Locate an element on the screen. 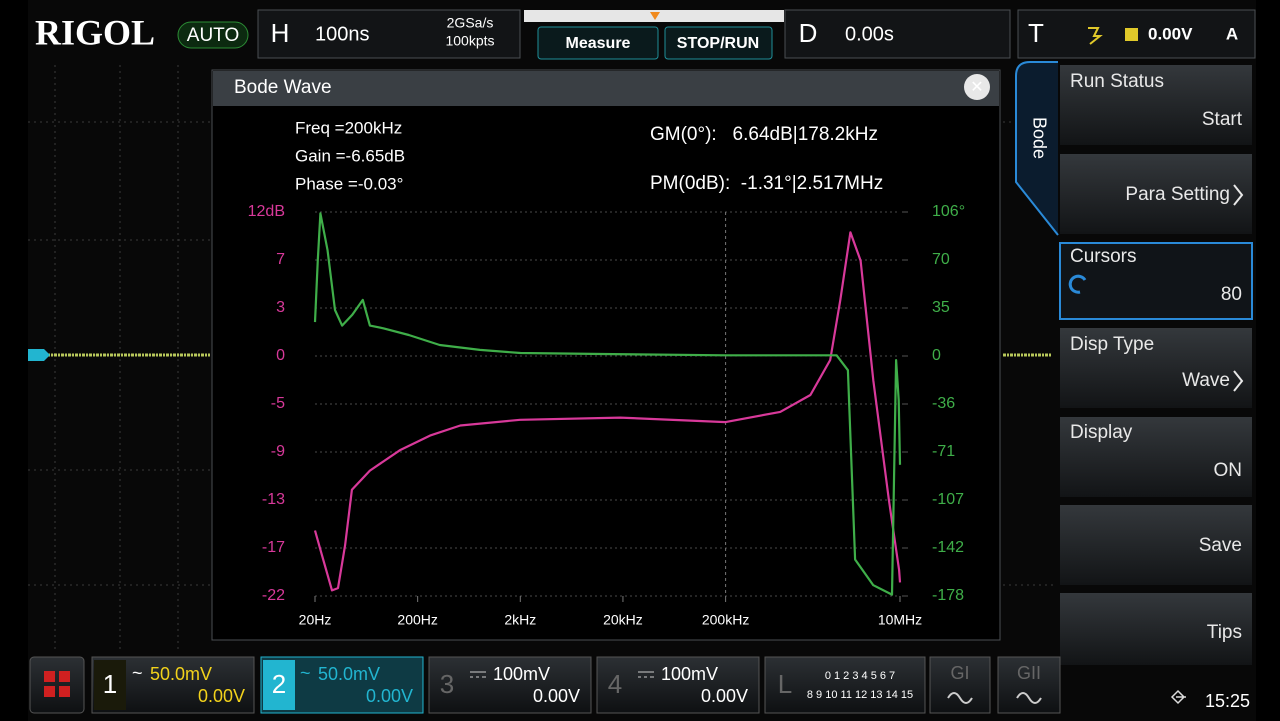 This screenshot has height=721, width=1280. measure-button is located at coordinates (598, 43).